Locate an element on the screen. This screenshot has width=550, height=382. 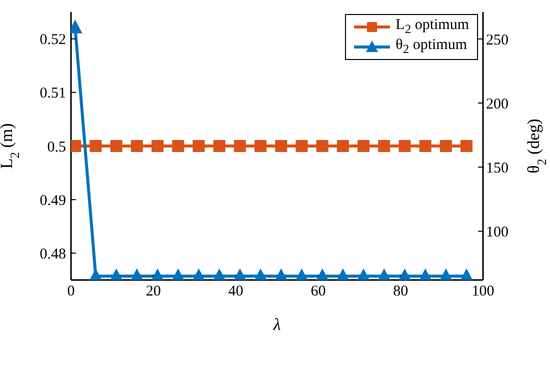
legend-label: θ$_{2}$ optimum is located at coordinates (432, 47).